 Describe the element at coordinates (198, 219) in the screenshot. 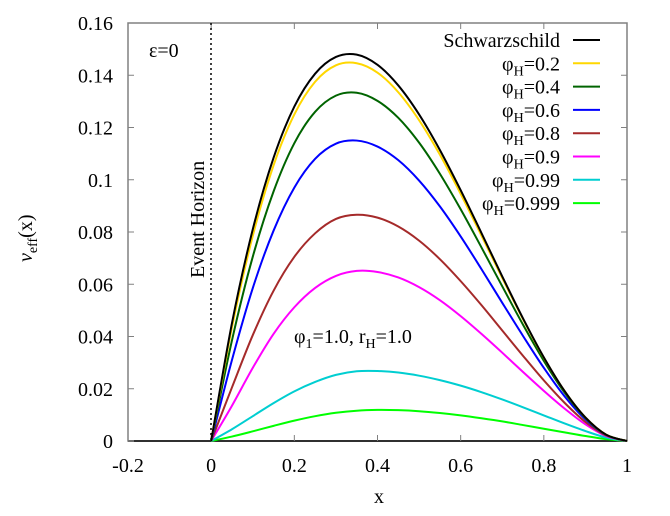

I see `event-horizon-label: Event Horizon` at that location.